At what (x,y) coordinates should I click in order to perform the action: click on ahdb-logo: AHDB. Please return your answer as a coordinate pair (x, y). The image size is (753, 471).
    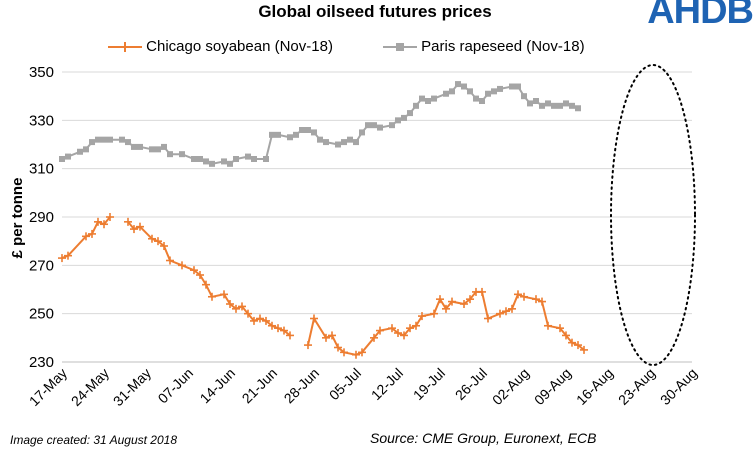
    Looking at the image, I should click on (700, 16).